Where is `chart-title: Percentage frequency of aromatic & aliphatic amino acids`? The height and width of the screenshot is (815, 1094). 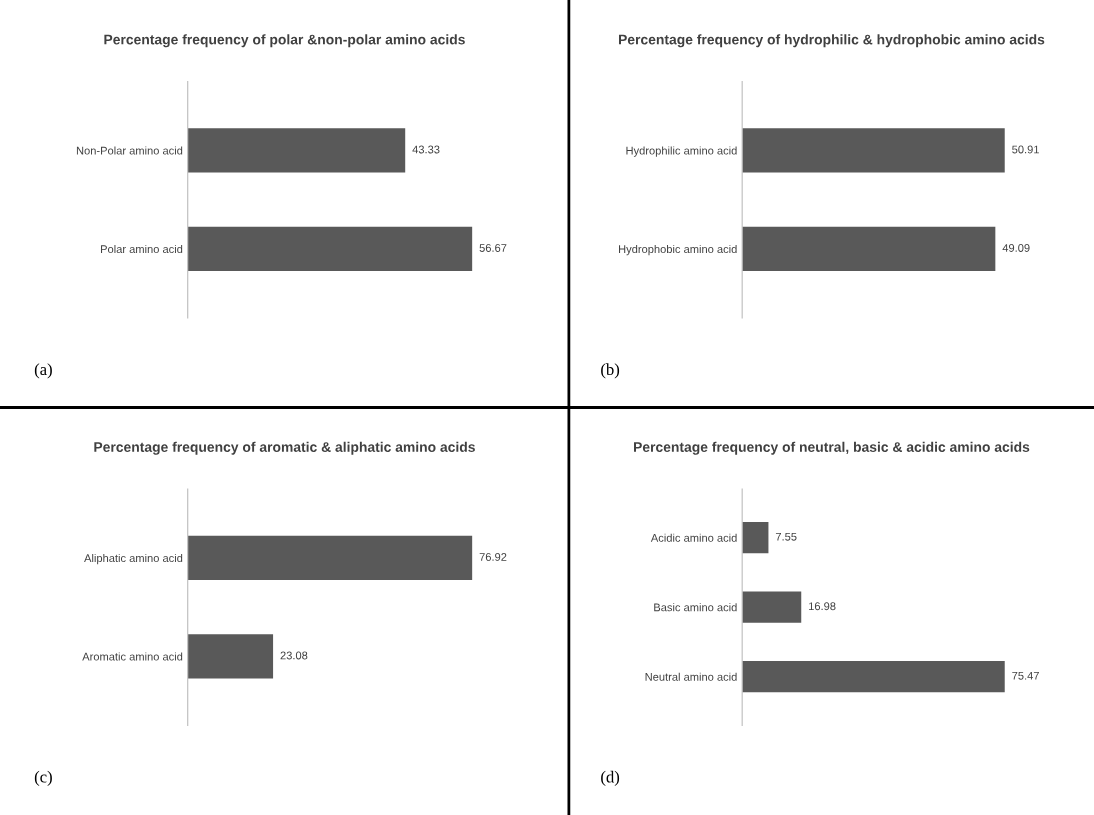
chart-title: Percentage frequency of aromatic & aliphatic amino acids is located at coordinates (284, 448).